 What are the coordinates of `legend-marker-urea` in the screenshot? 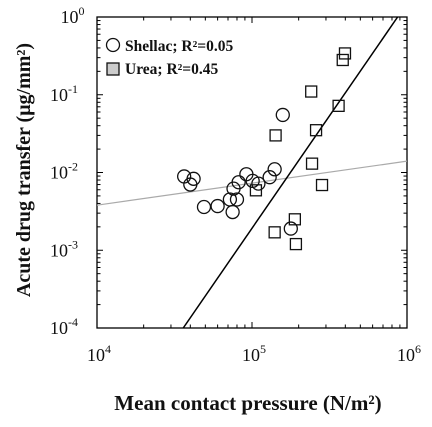 It's located at (113, 69).